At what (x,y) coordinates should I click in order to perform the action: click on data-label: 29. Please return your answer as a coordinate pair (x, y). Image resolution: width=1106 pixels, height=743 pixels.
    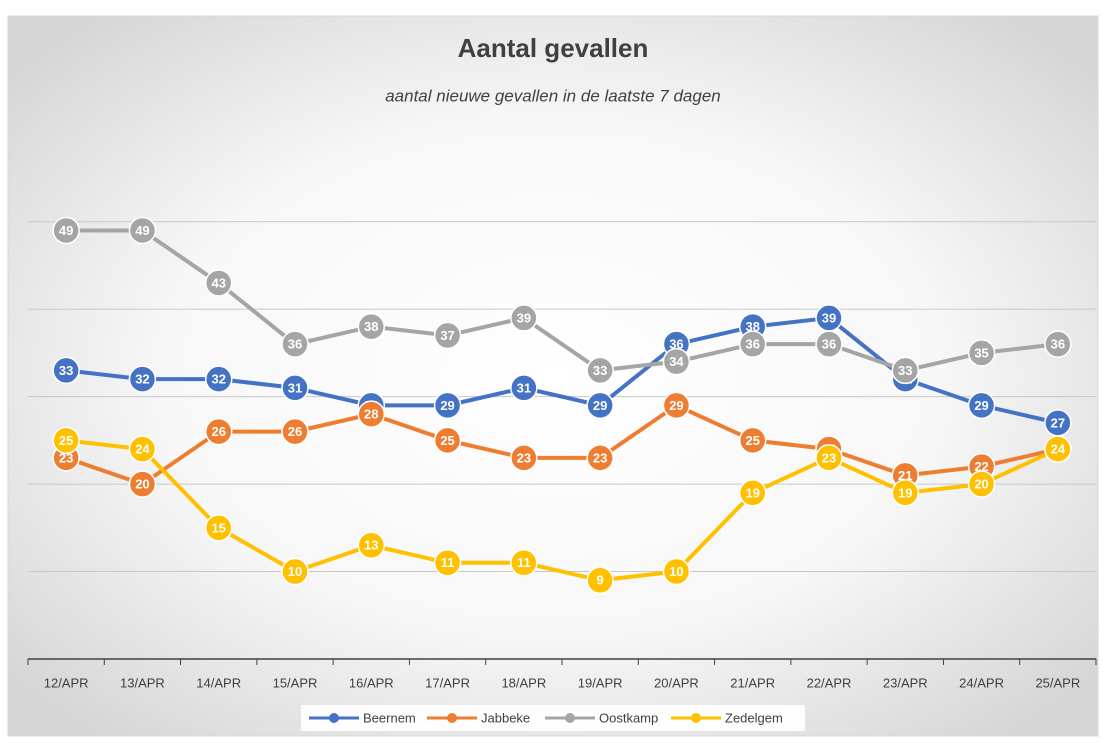
    Looking at the image, I should click on (676, 405).